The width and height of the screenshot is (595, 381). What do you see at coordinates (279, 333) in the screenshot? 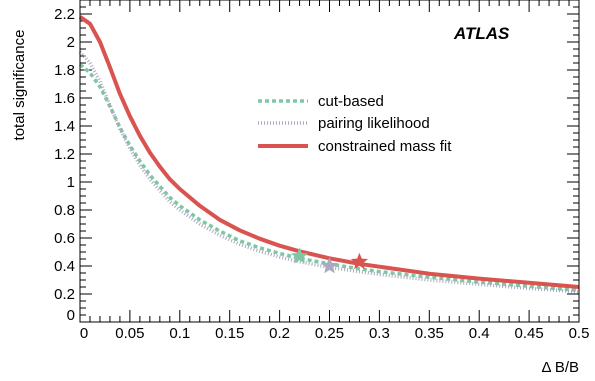
I see `x-tick-label: 0.2` at bounding box center [279, 333].